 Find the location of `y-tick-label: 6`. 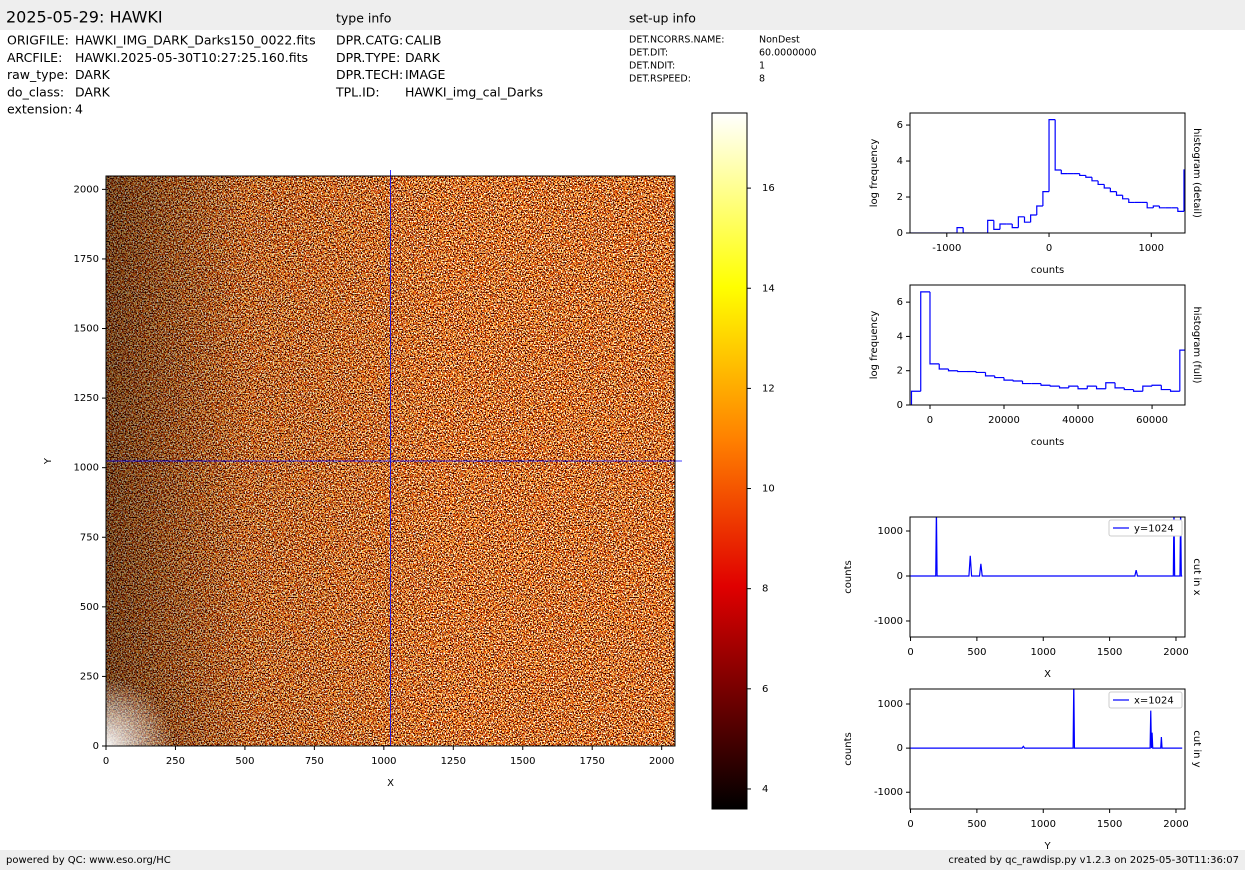

y-tick-label: 6 is located at coordinates (900, 125).